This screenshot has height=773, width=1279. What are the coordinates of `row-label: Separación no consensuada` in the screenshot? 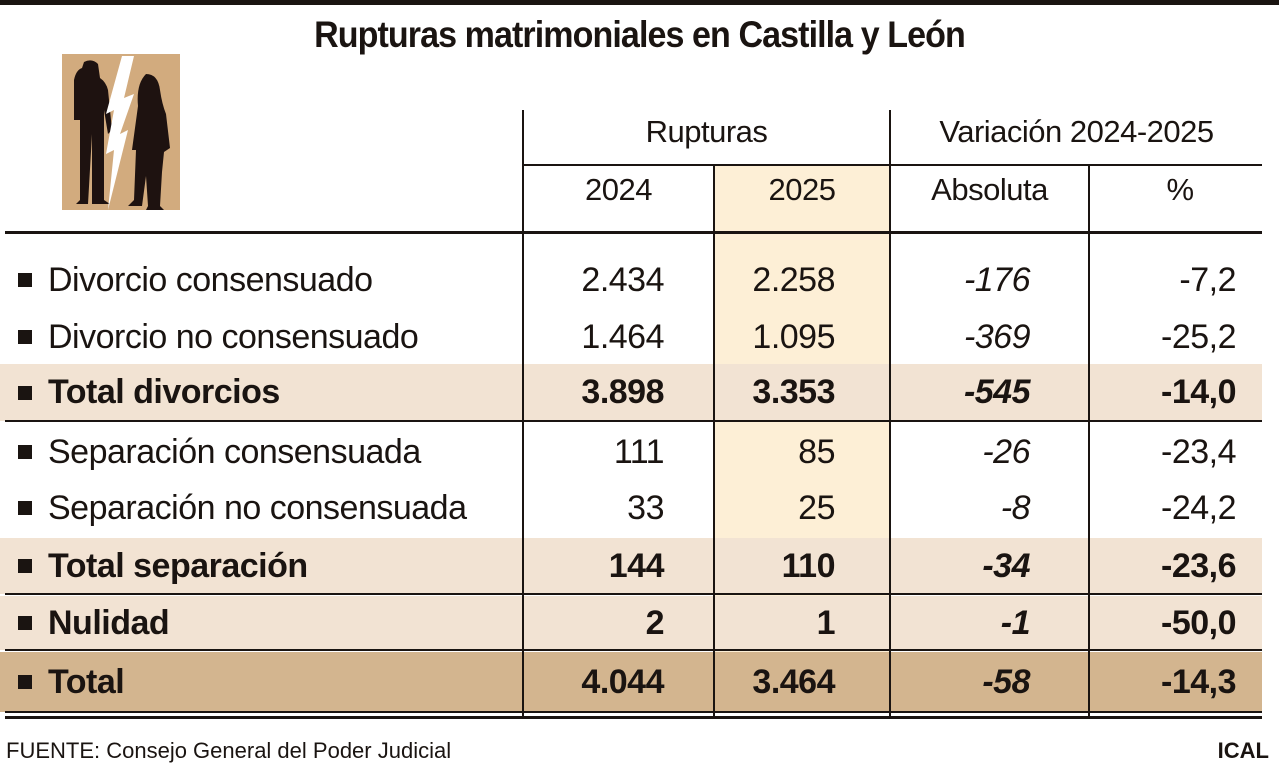 It's located at (242, 508).